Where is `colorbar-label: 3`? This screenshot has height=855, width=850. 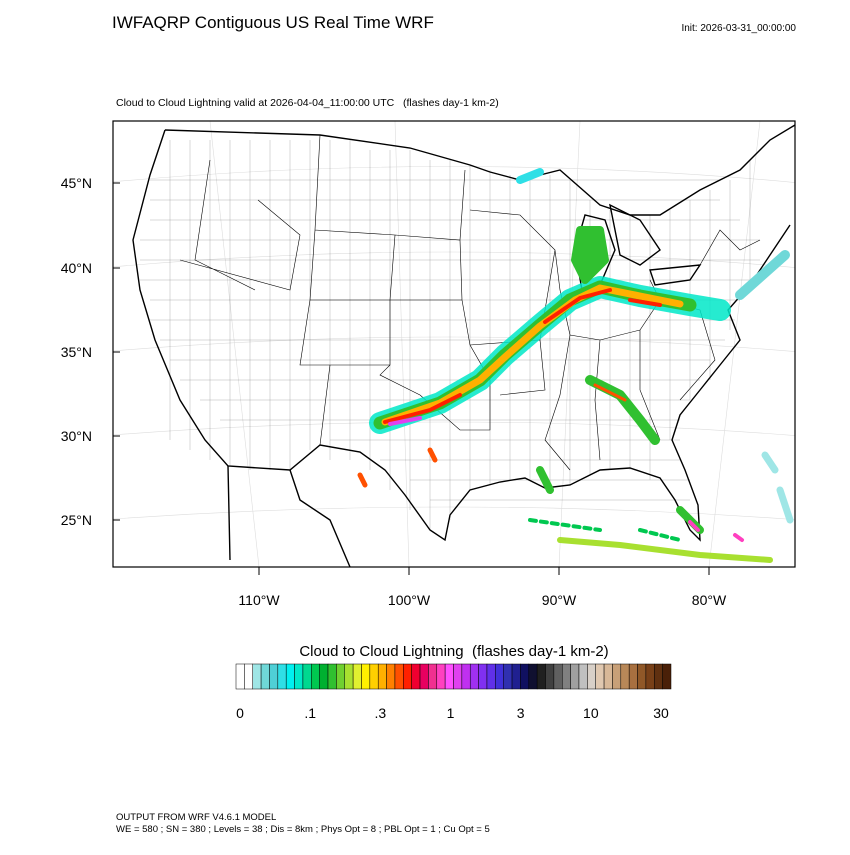 colorbar-label: 3 is located at coordinates (521, 713).